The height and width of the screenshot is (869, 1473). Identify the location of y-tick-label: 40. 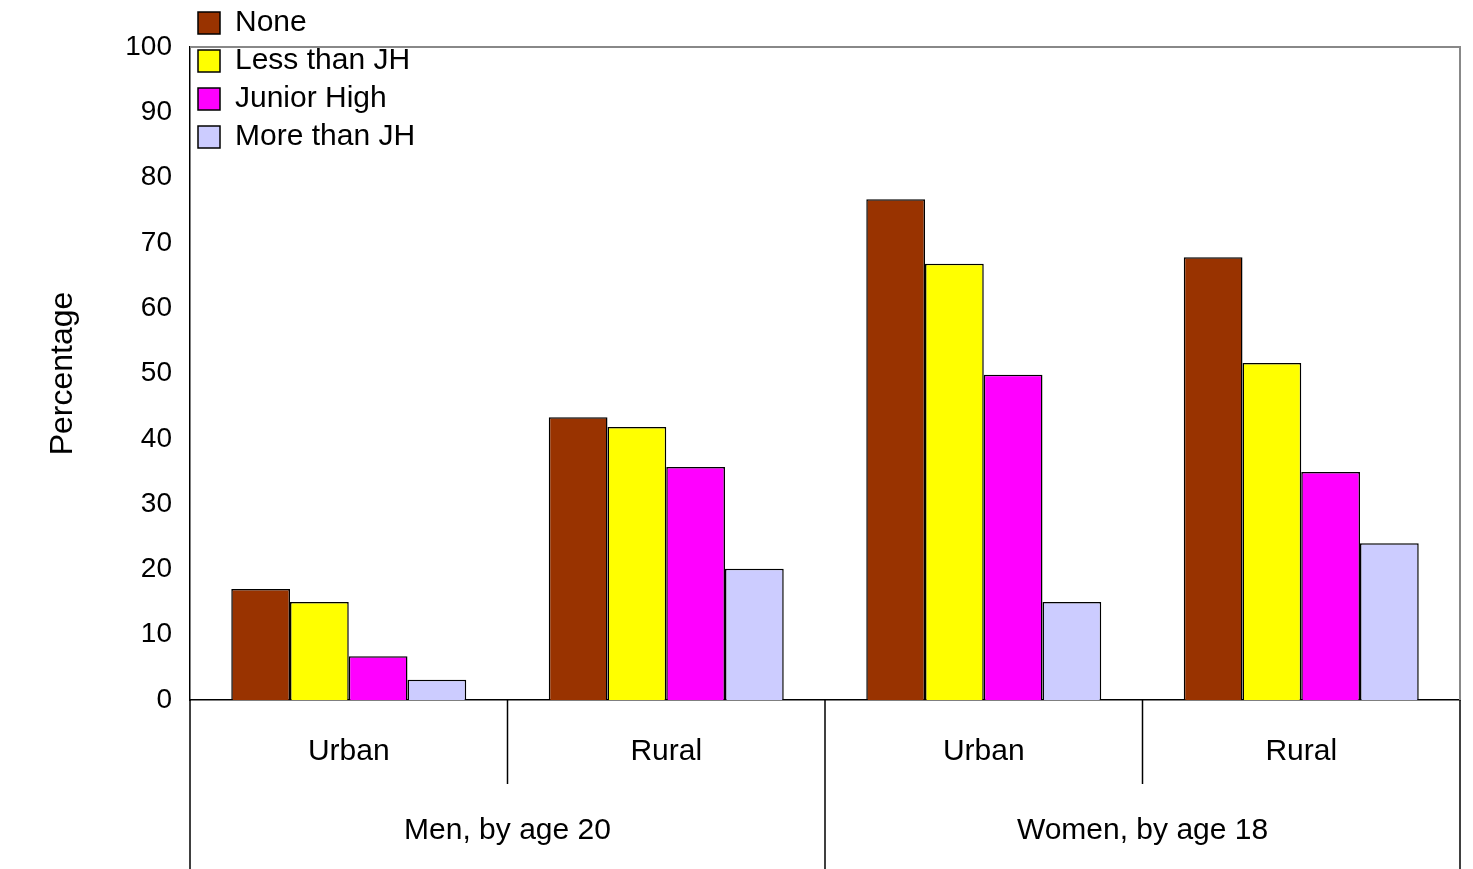
(156, 437).